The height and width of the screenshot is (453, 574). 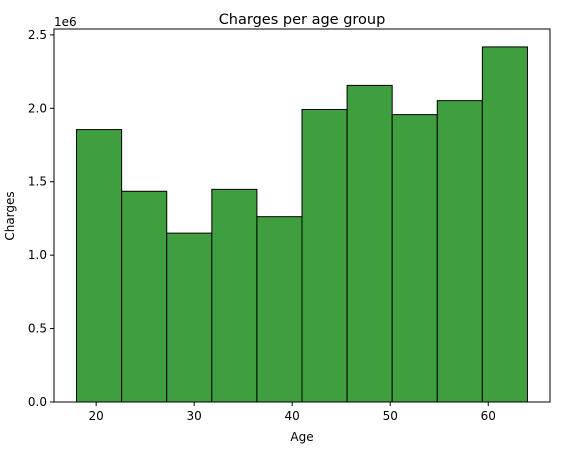 What do you see at coordinates (390, 416) in the screenshot?
I see `x-tick-label: 50` at bounding box center [390, 416].